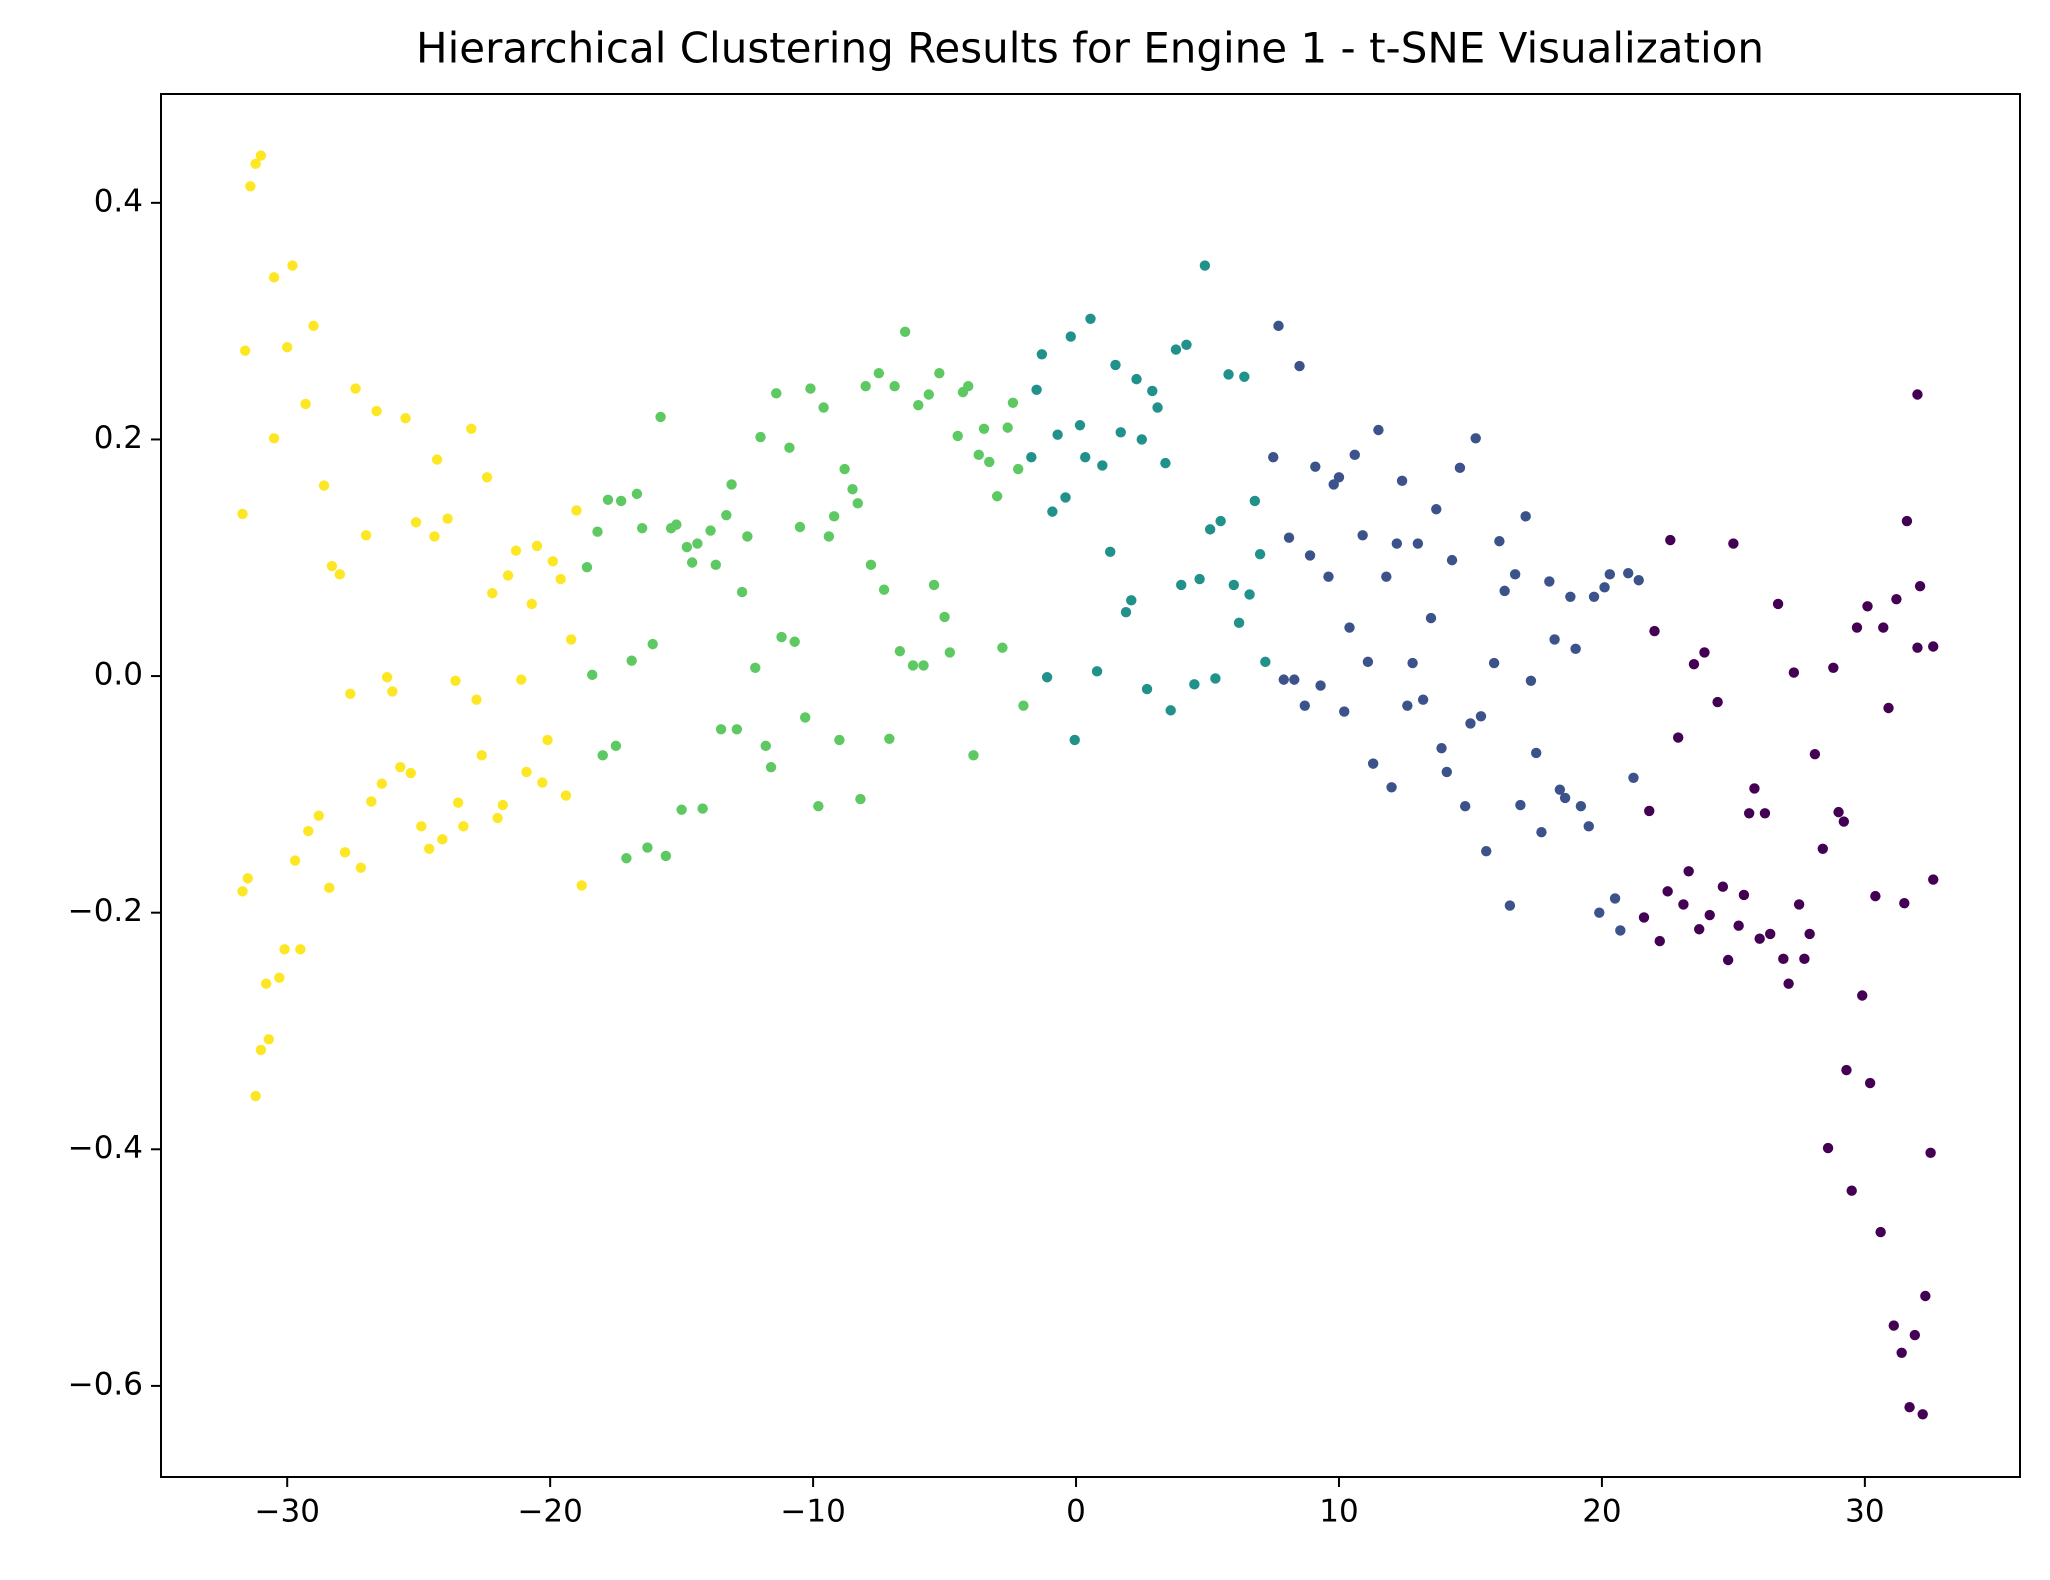 This screenshot has width=2050, height=1580. Describe the element at coordinates (549, 1512) in the screenshot. I see `x-tick-label: −20` at that location.